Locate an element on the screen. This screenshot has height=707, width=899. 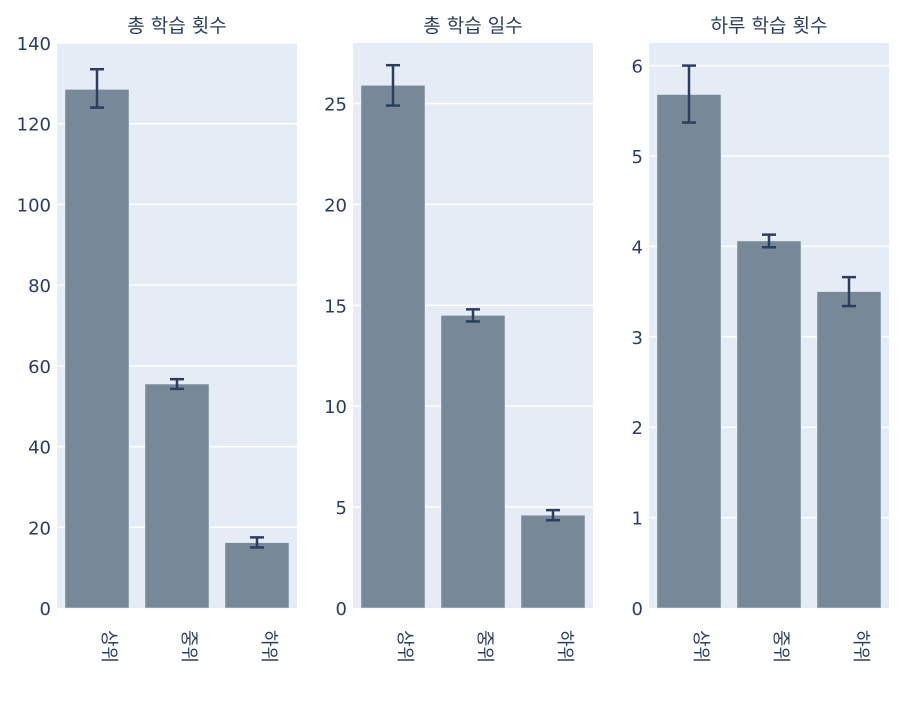
ytick-label-total-count: 0 is located at coordinates (45, 609).